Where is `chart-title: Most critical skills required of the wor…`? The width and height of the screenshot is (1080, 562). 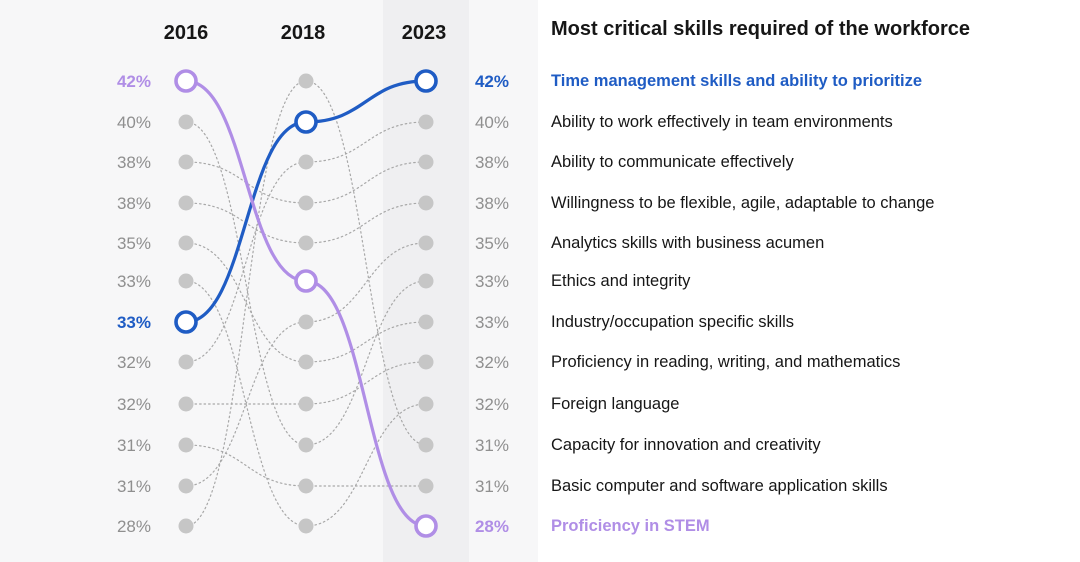 chart-title: Most critical skills required of the wor… is located at coordinates (761, 29).